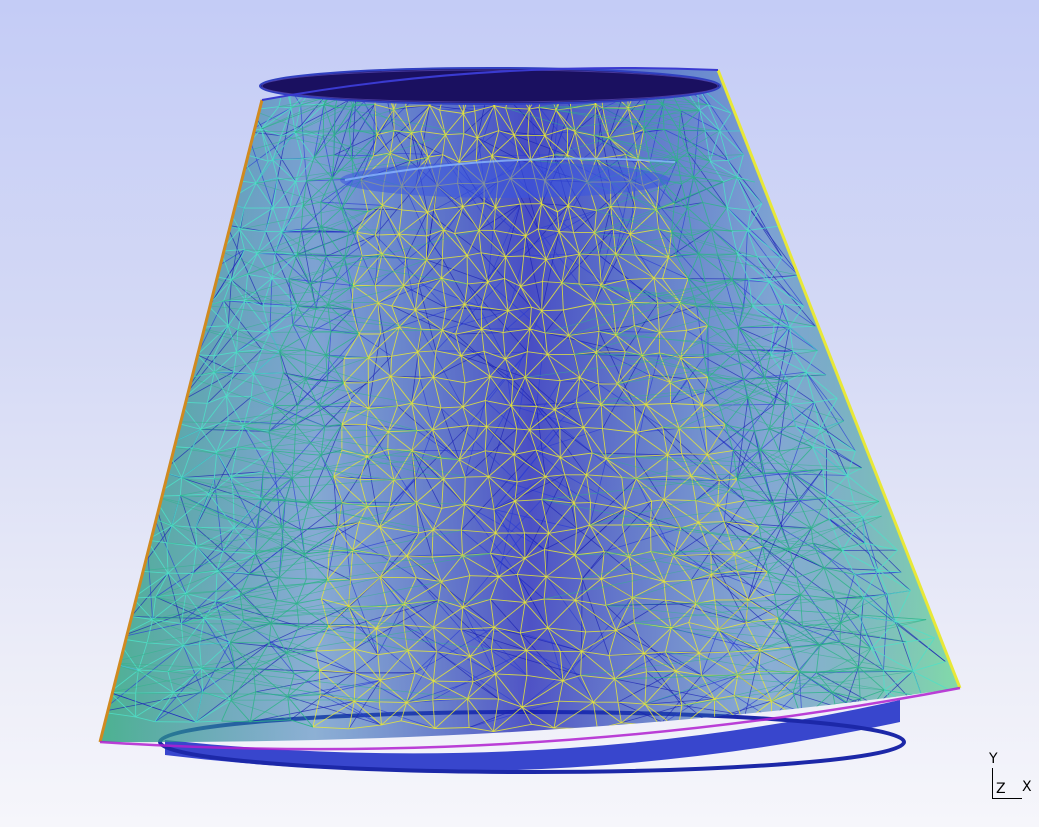 The image size is (1039, 827). I want to click on x-axis-line, so click(1007, 798).